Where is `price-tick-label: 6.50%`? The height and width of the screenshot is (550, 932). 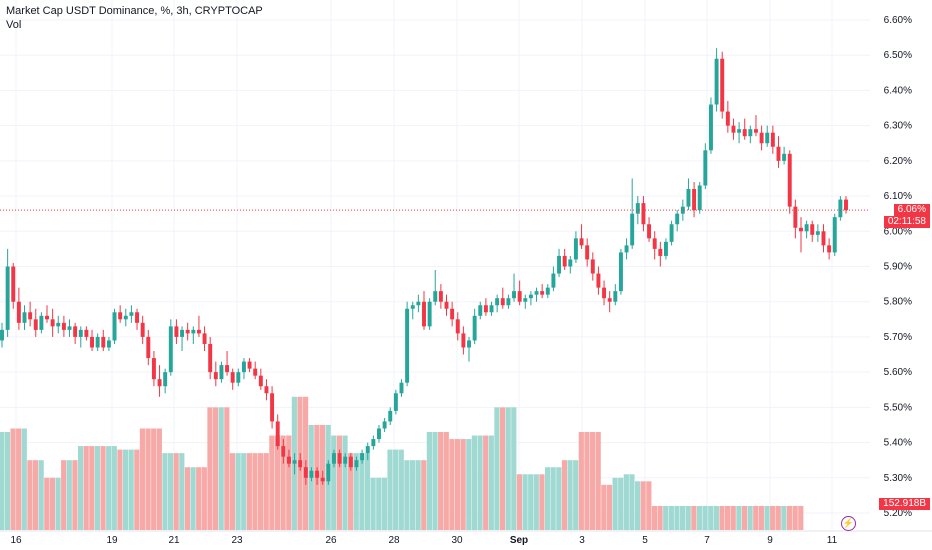
price-tick-label: 6.50% is located at coordinates (898, 55).